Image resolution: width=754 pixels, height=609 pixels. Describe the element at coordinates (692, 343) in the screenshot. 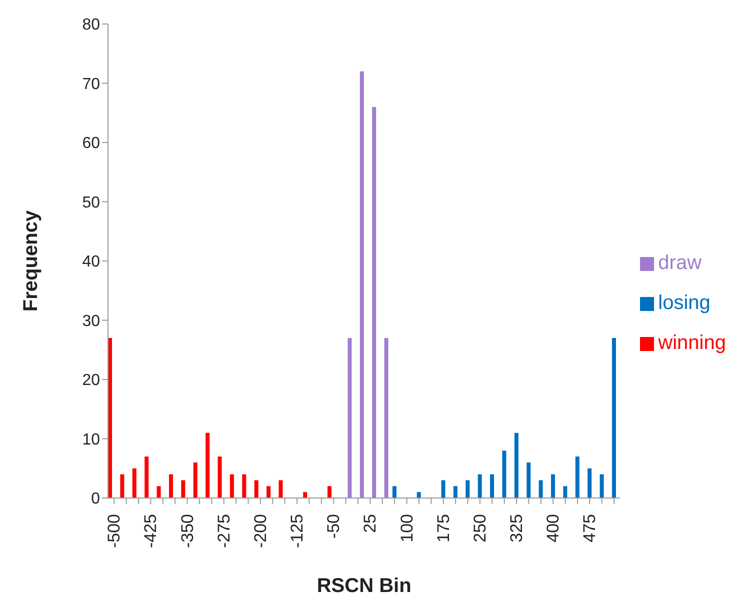

I see `legend-label: winning` at that location.